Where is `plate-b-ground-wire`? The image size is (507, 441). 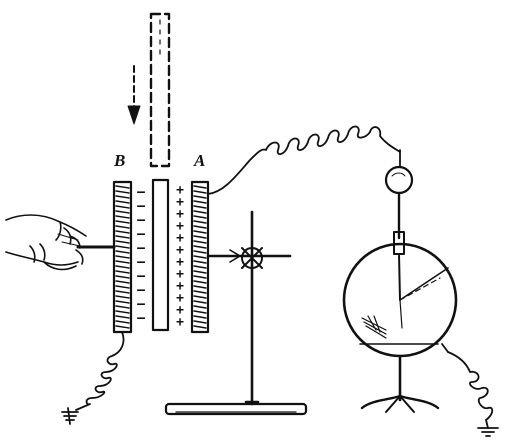 plate-b-ground-wire is located at coordinates (100, 371).